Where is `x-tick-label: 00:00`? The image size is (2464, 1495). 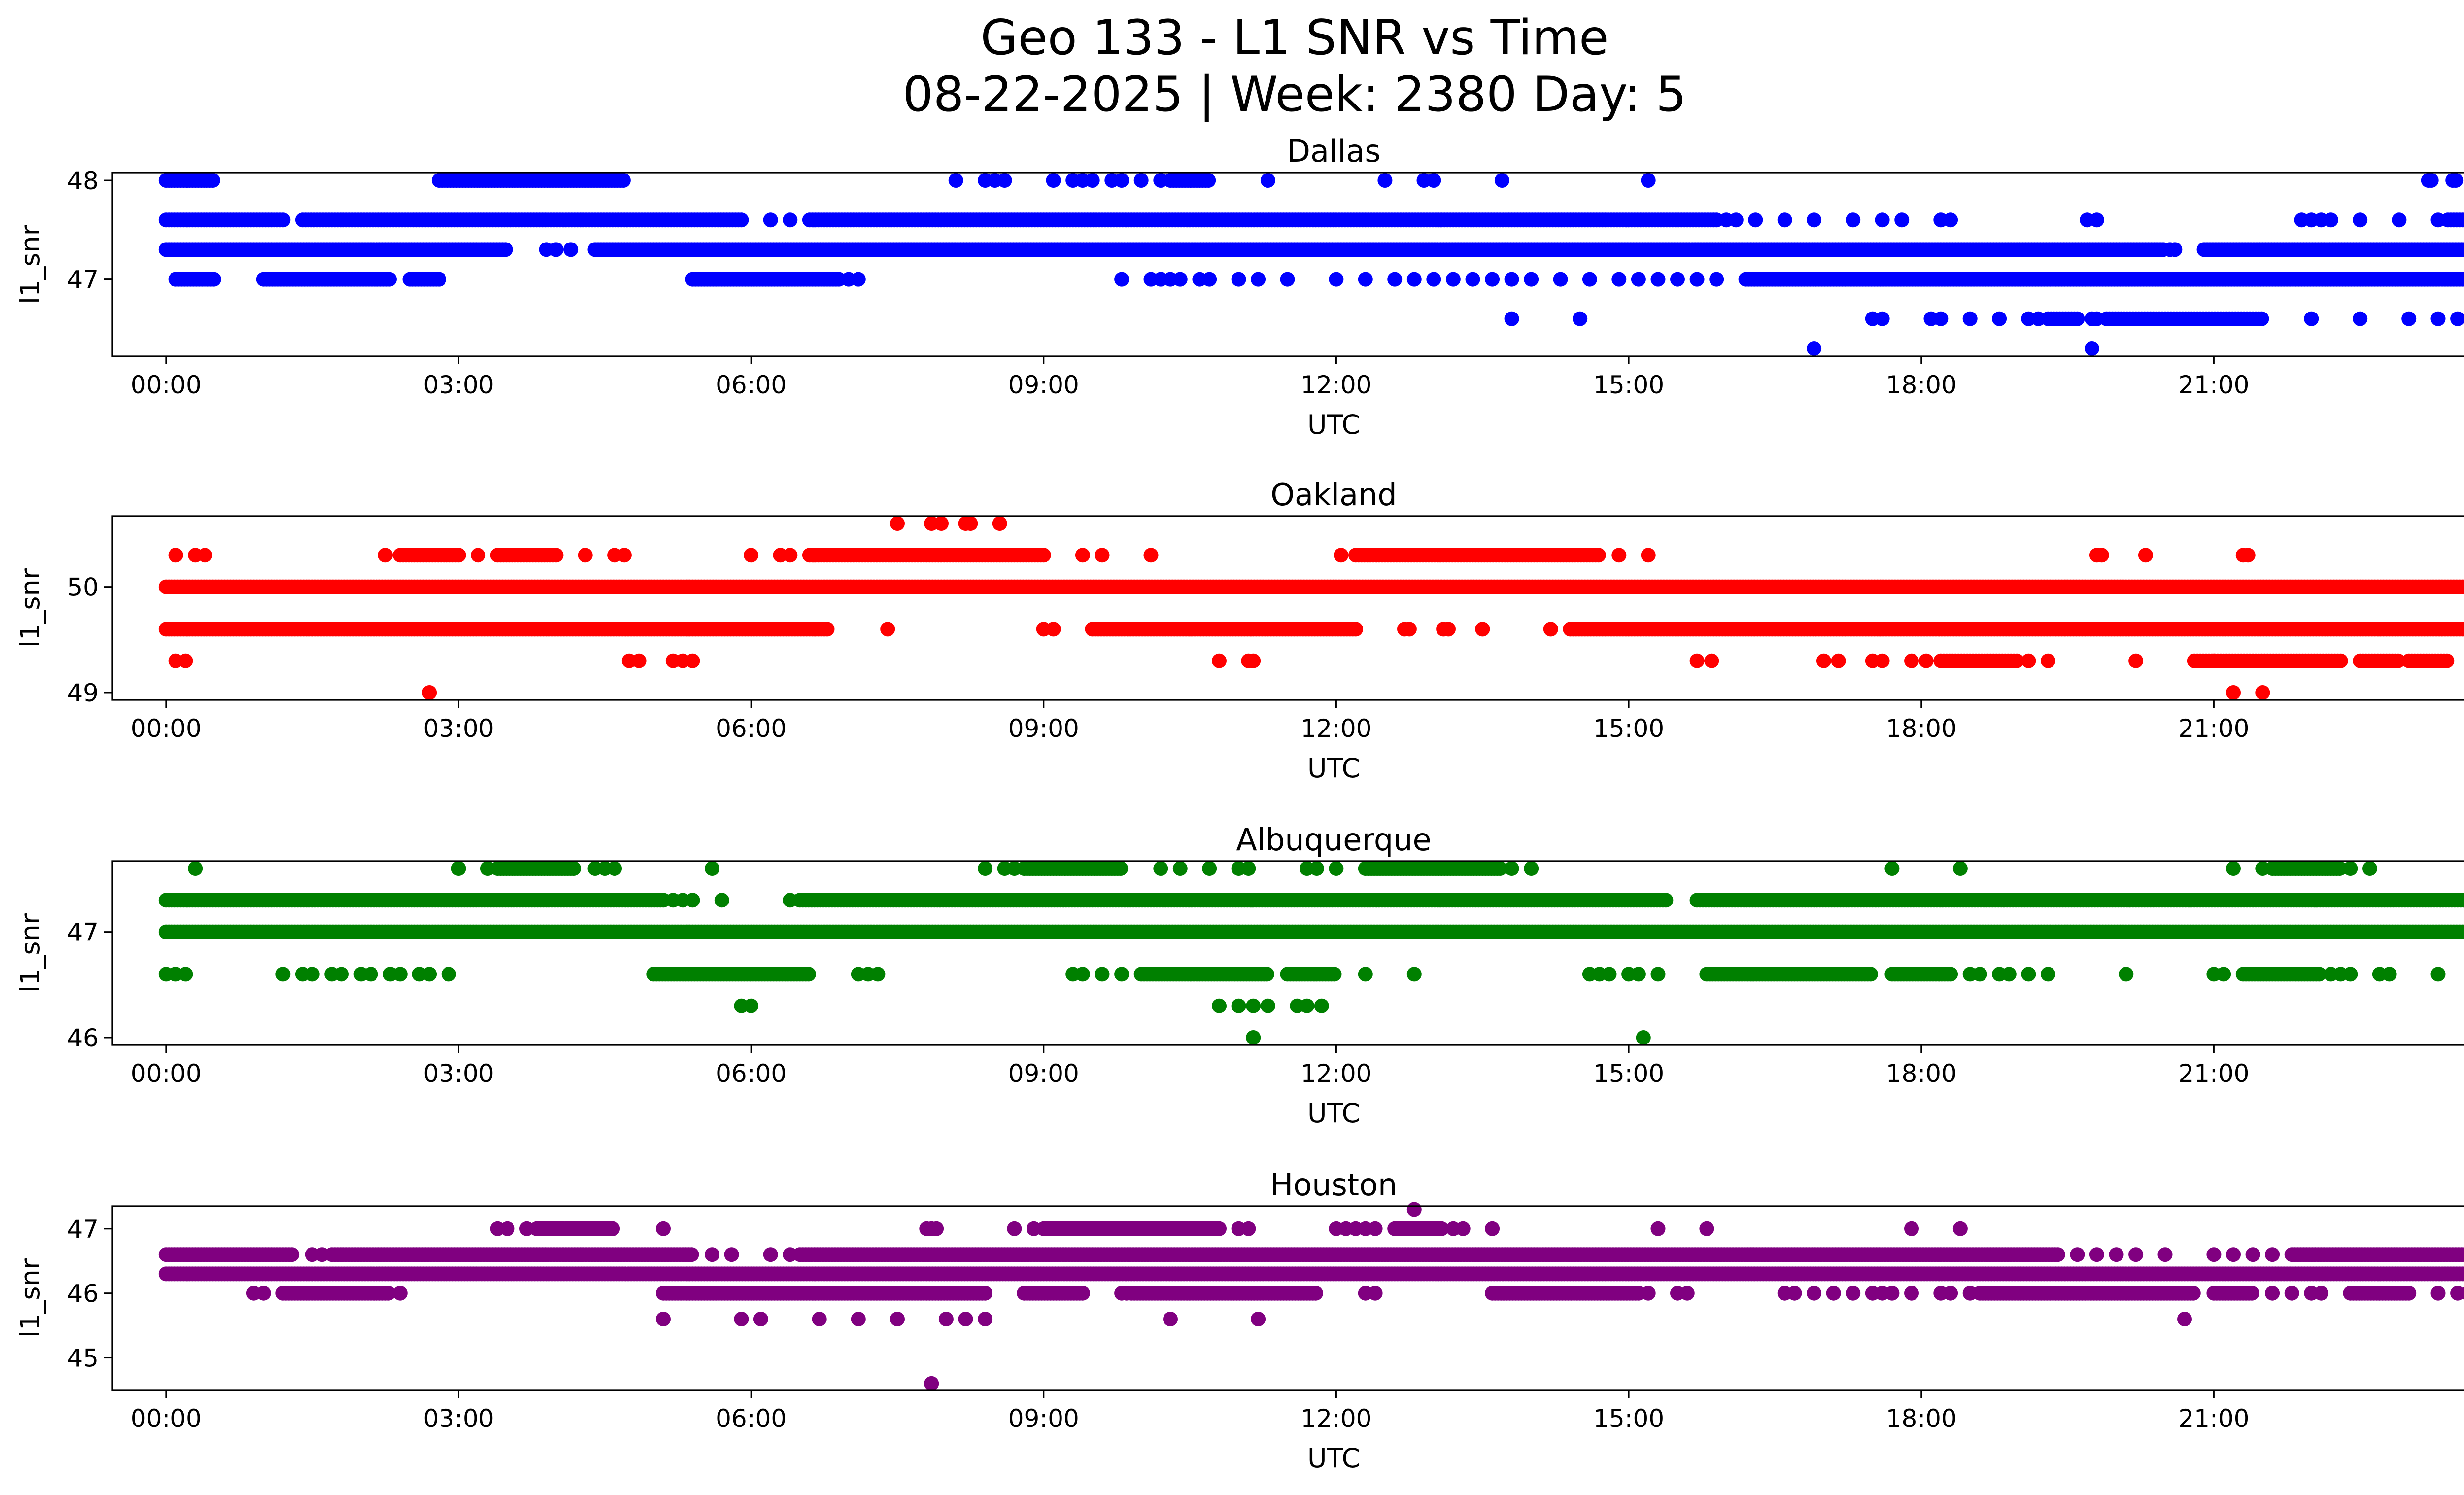
x-tick-label: 00:00 is located at coordinates (166, 728).